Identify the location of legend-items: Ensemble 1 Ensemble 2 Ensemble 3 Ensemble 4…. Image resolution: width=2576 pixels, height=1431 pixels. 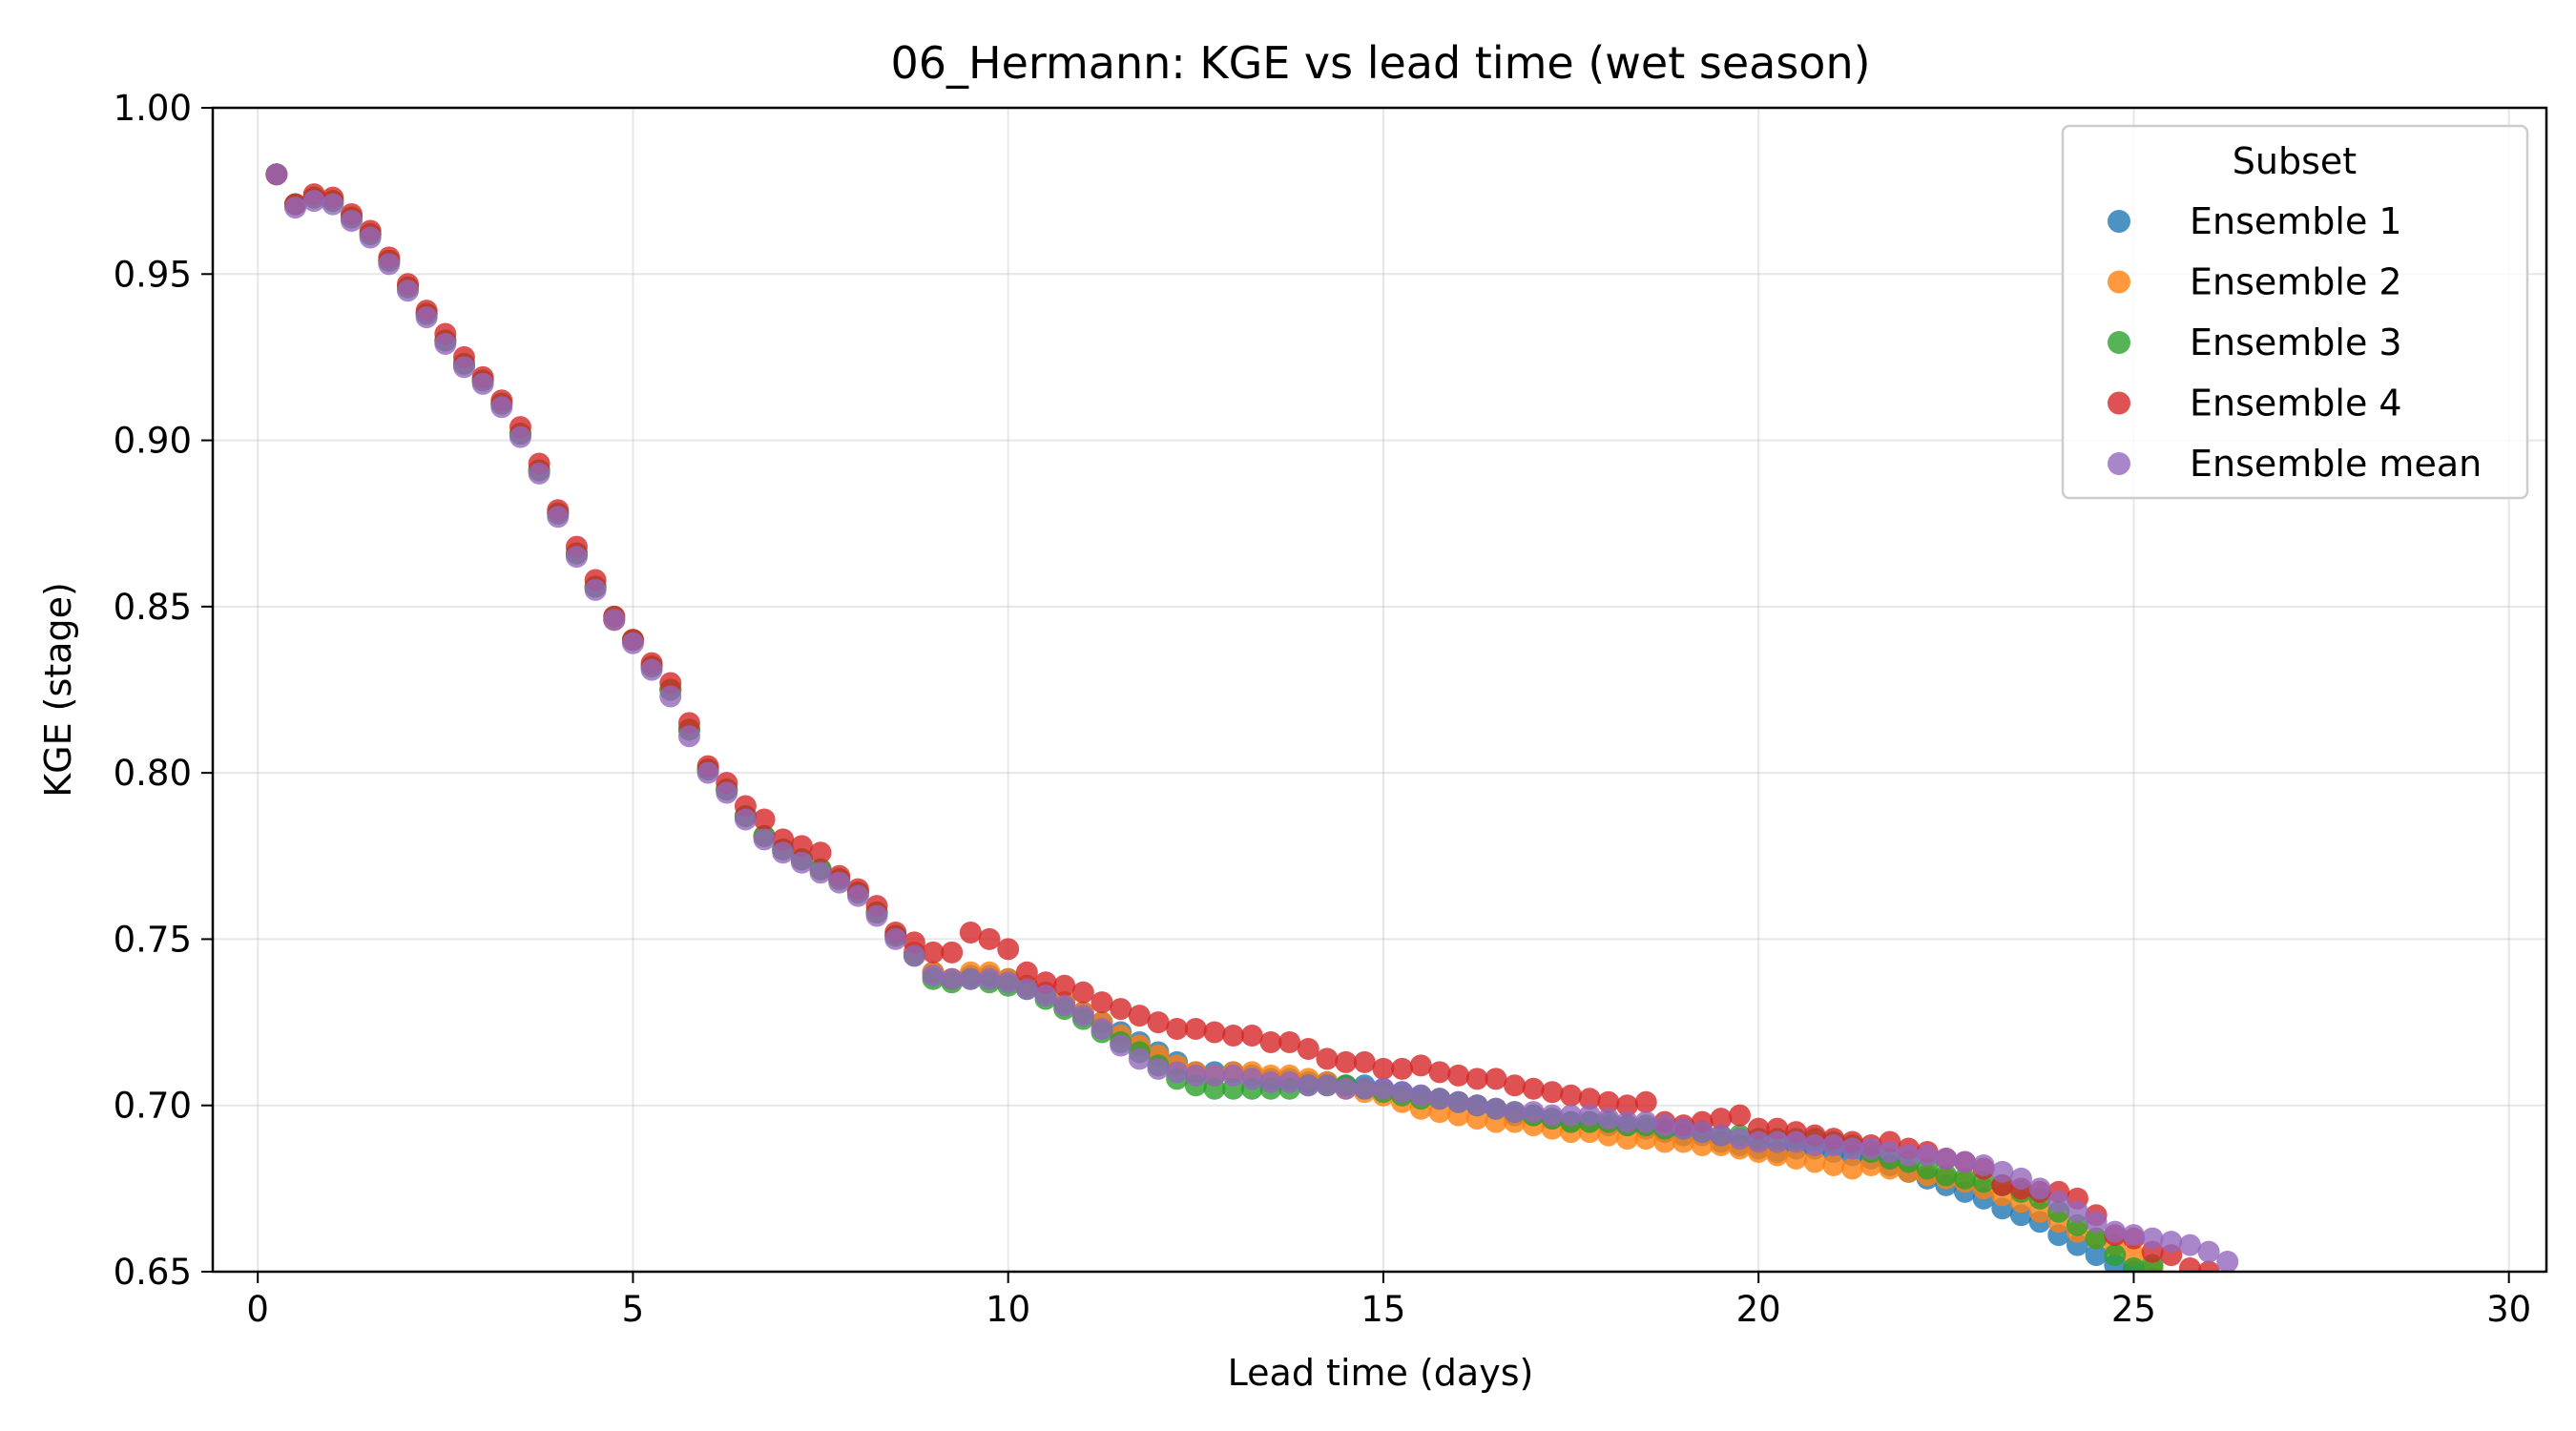
(2295, 343).